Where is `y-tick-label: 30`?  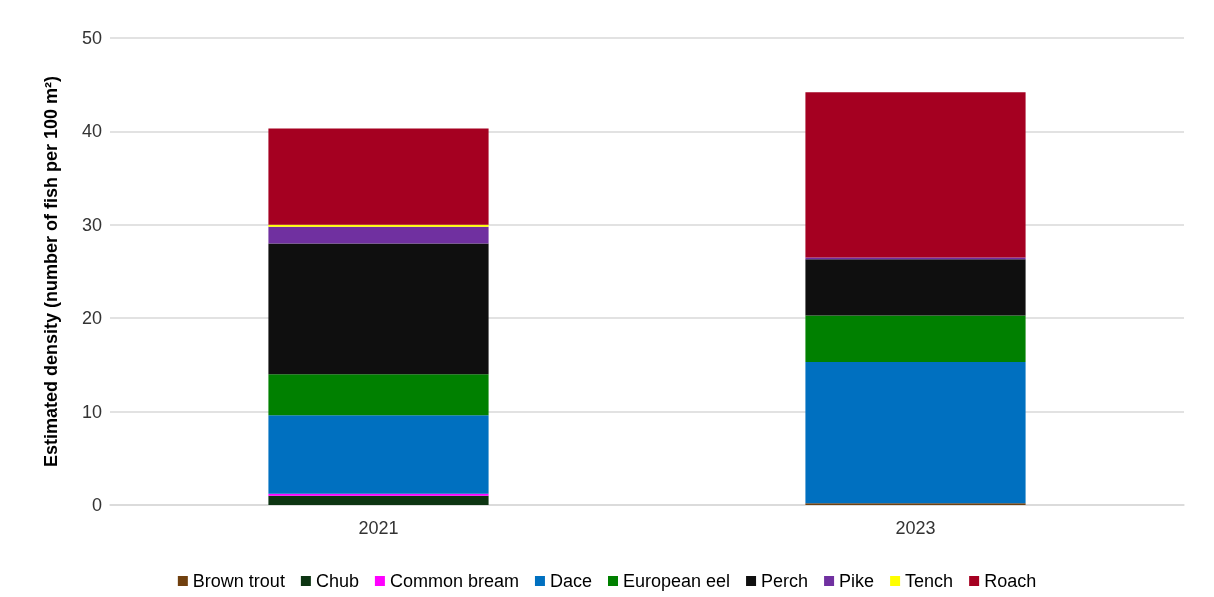 y-tick-label: 30 is located at coordinates (91, 224).